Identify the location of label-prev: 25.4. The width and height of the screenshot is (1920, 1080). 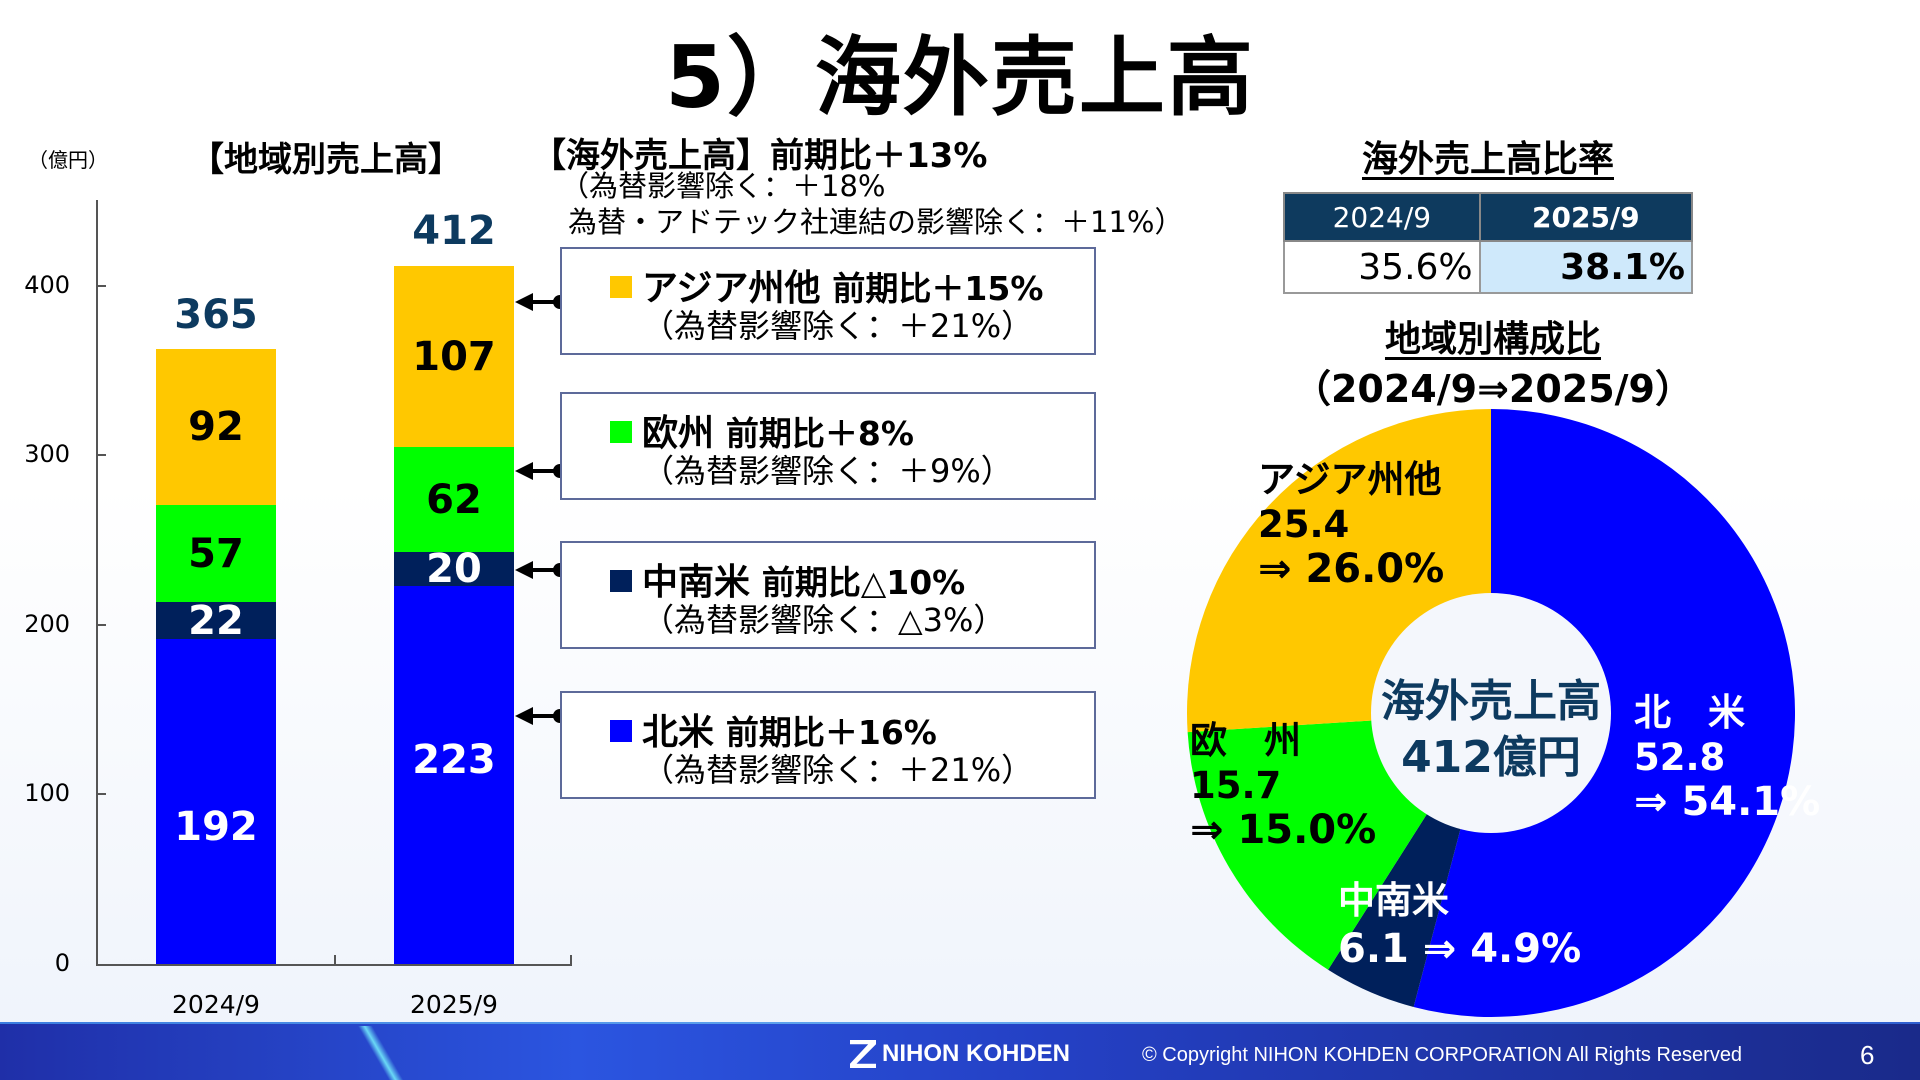
(1304, 524).